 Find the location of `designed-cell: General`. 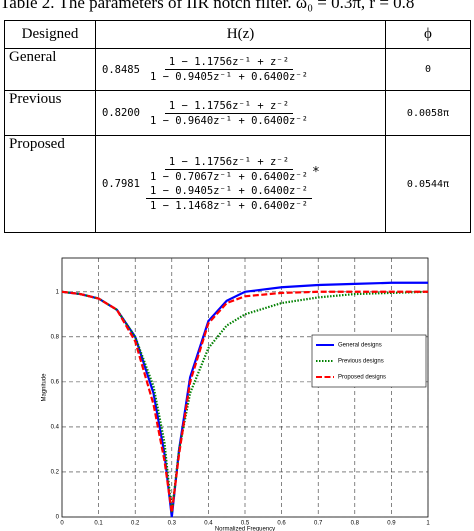

designed-cell: General is located at coordinates (50, 69).